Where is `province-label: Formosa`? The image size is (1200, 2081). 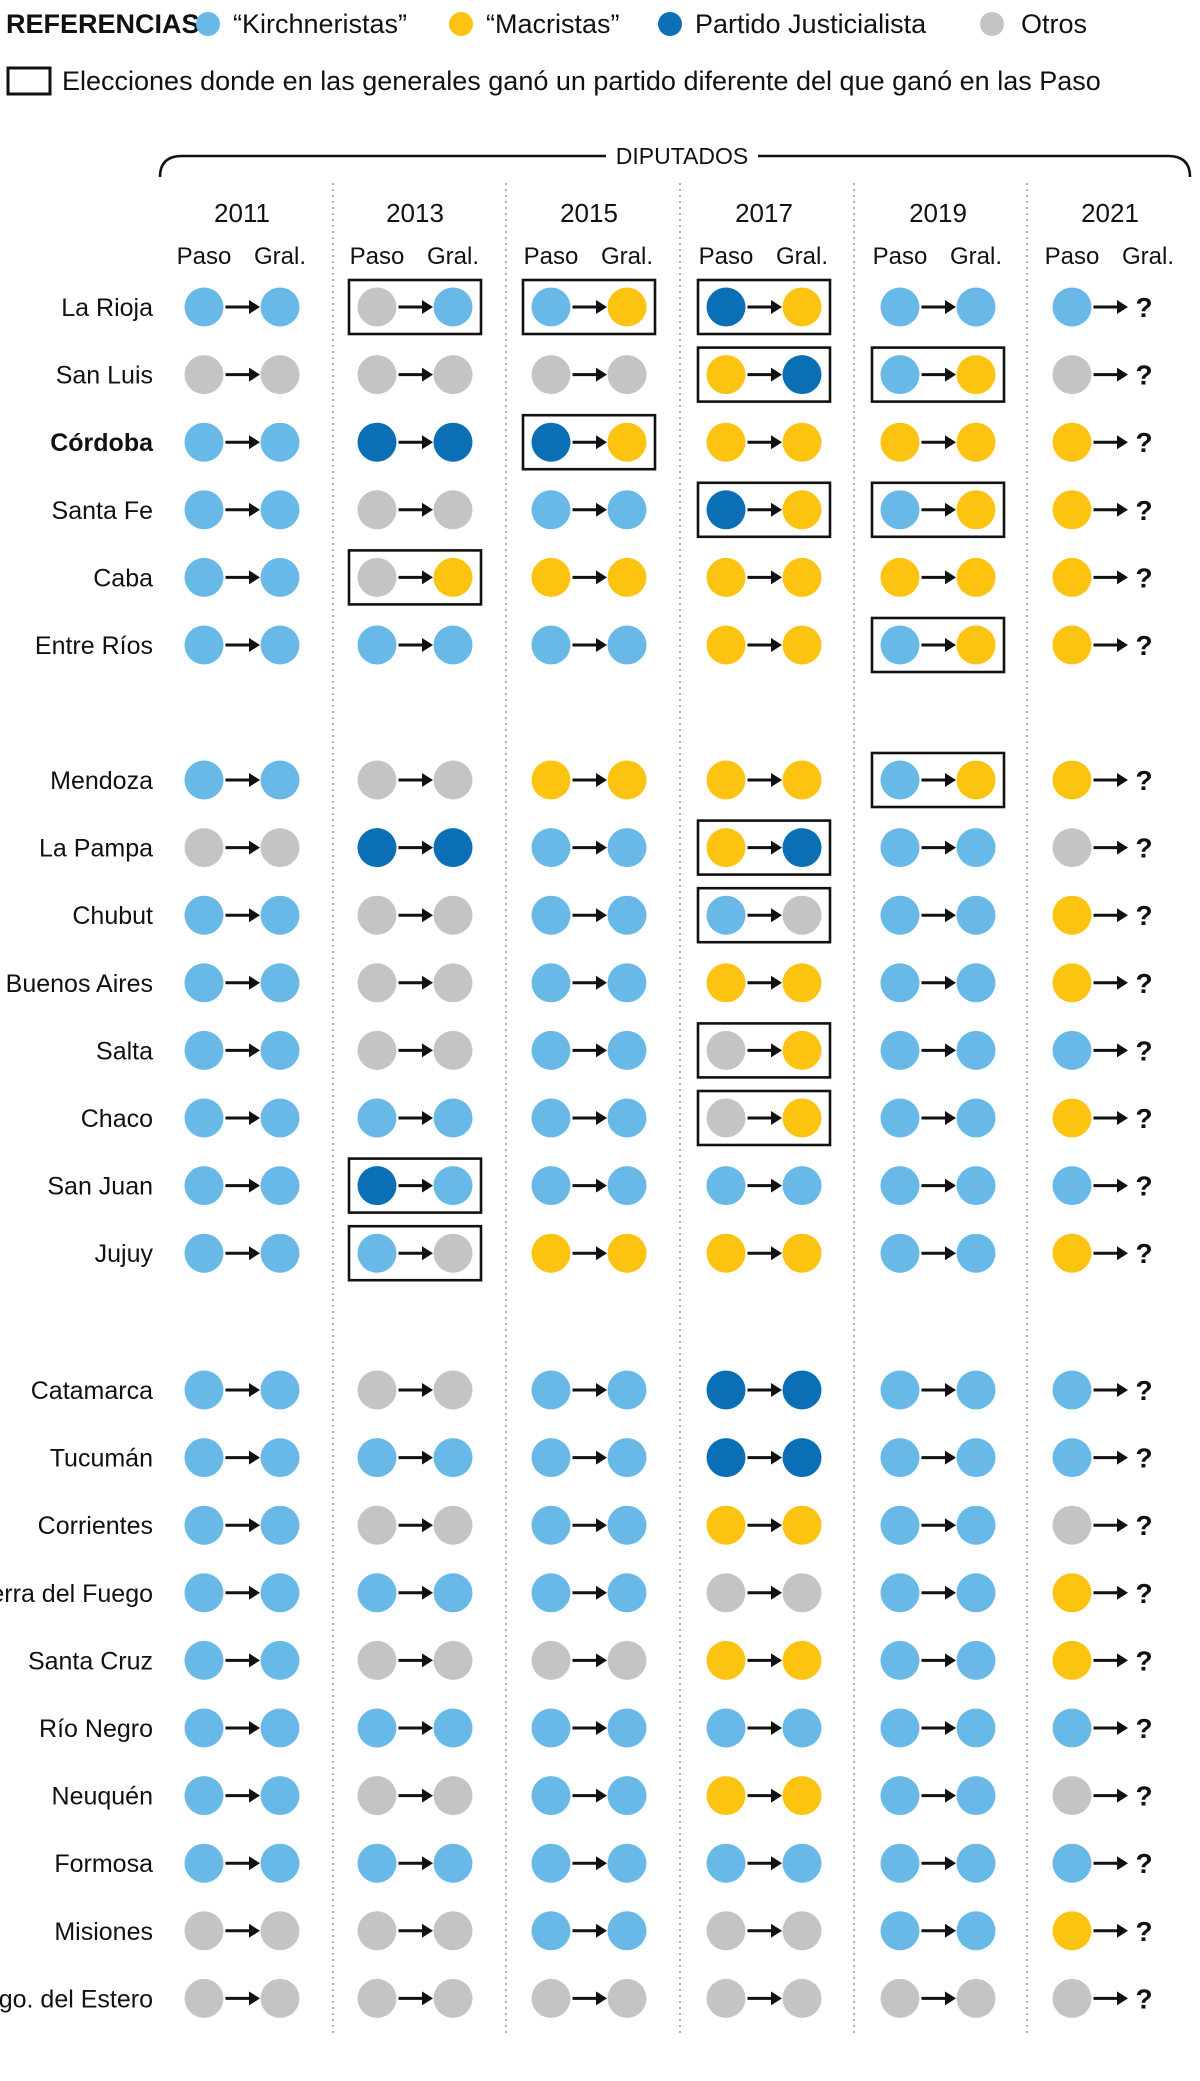
province-label: Formosa is located at coordinates (103, 1864).